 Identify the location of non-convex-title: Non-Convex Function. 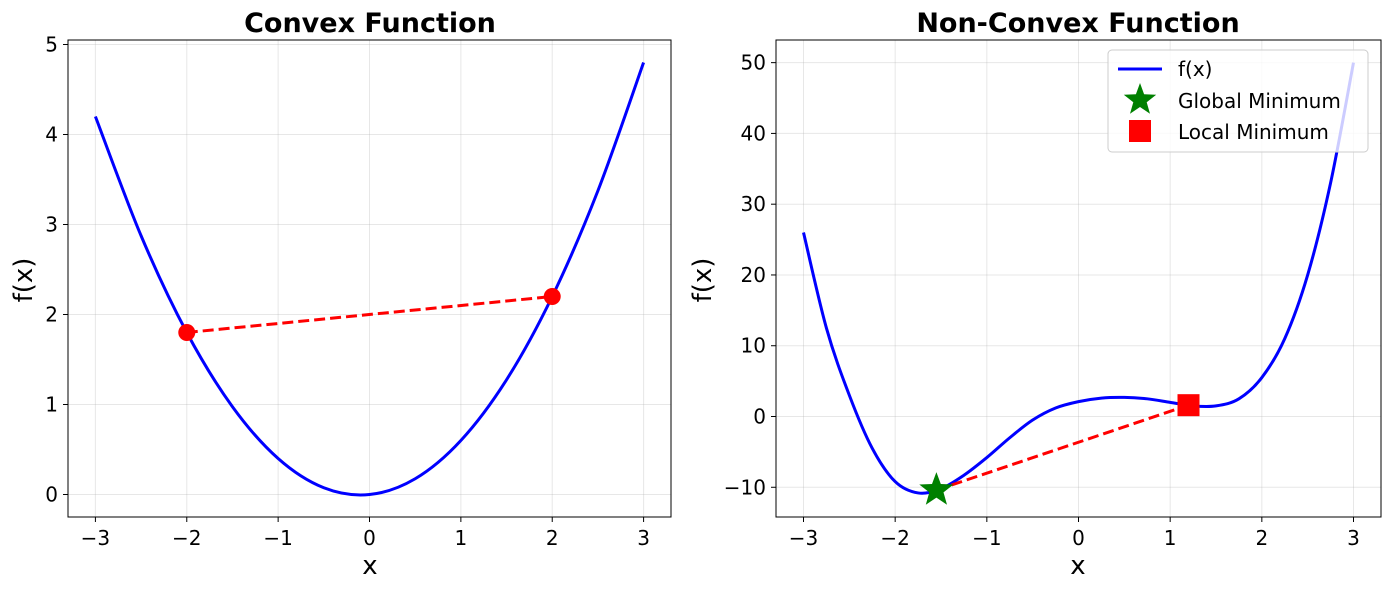
(1077, 23).